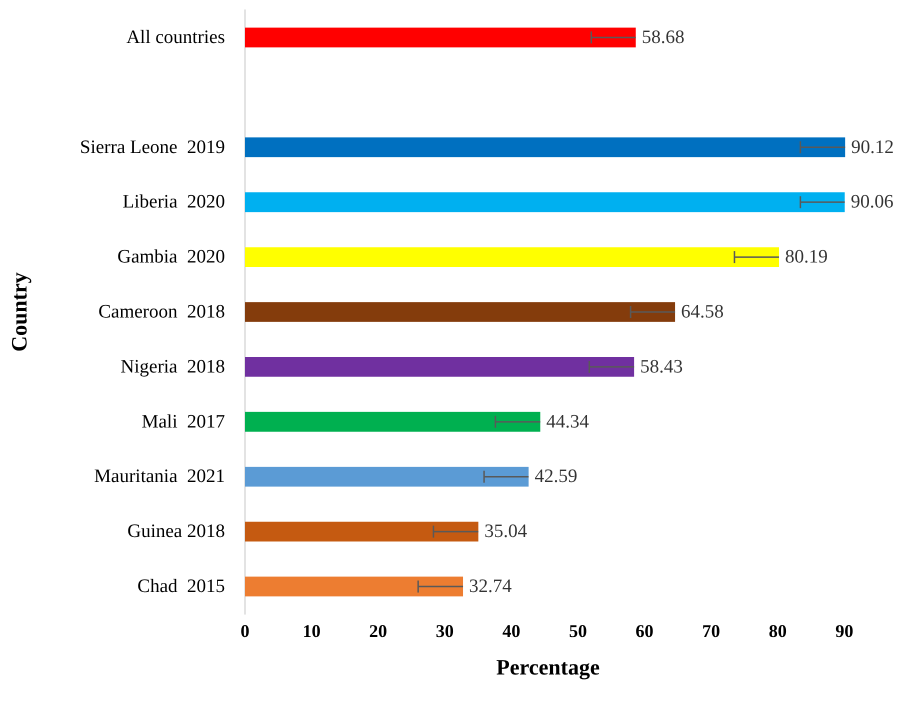 The height and width of the screenshot is (706, 911). What do you see at coordinates (844, 631) in the screenshot?
I see `x-tick-label: 90` at bounding box center [844, 631].